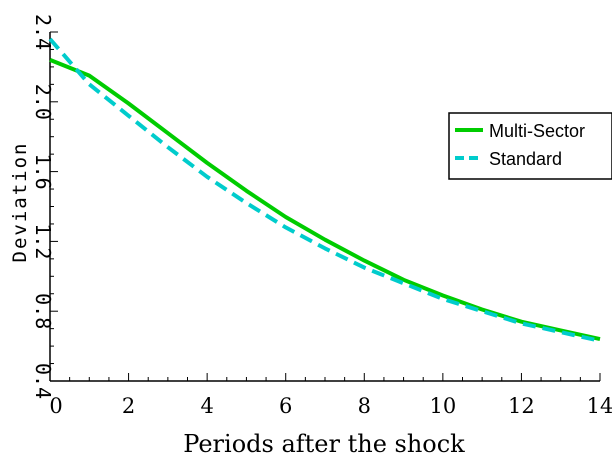 The image size is (612, 461). Describe the element at coordinates (537, 131) in the screenshot. I see `legend-label-multi-sector: Multi-Sector` at that location.